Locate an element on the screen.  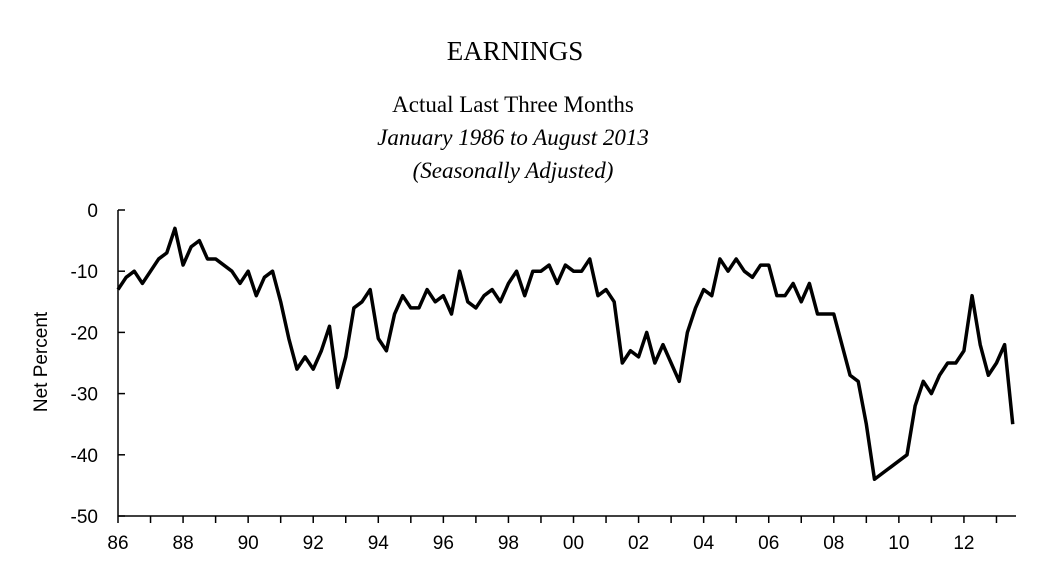
y-tick-label: -50 is located at coordinates (84, 517).